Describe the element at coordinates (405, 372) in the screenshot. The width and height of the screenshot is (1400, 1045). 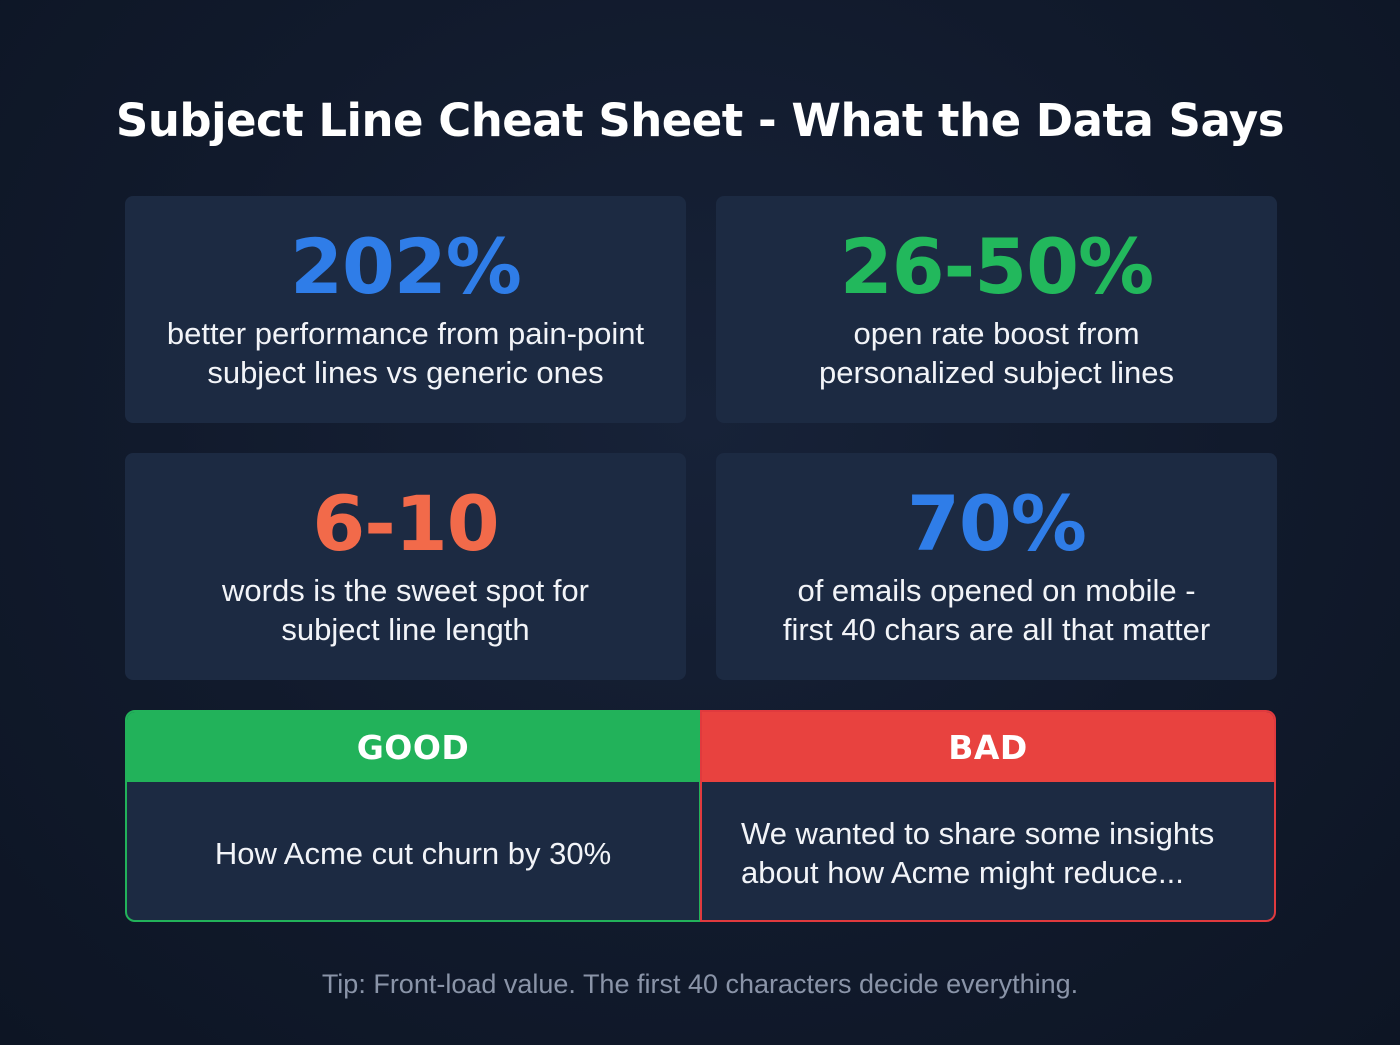
I see `stat-description-line: subject lines vs generic ones` at that location.